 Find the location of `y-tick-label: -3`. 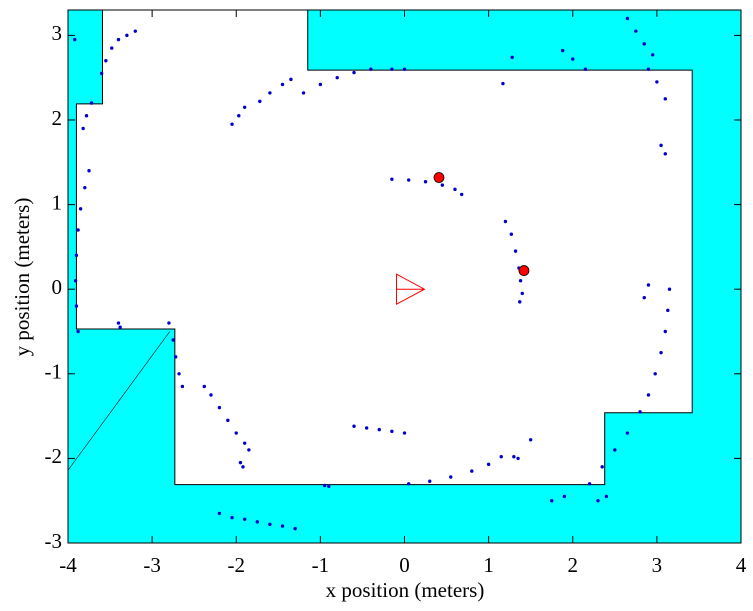

y-tick-label: -3 is located at coordinates (54, 541).